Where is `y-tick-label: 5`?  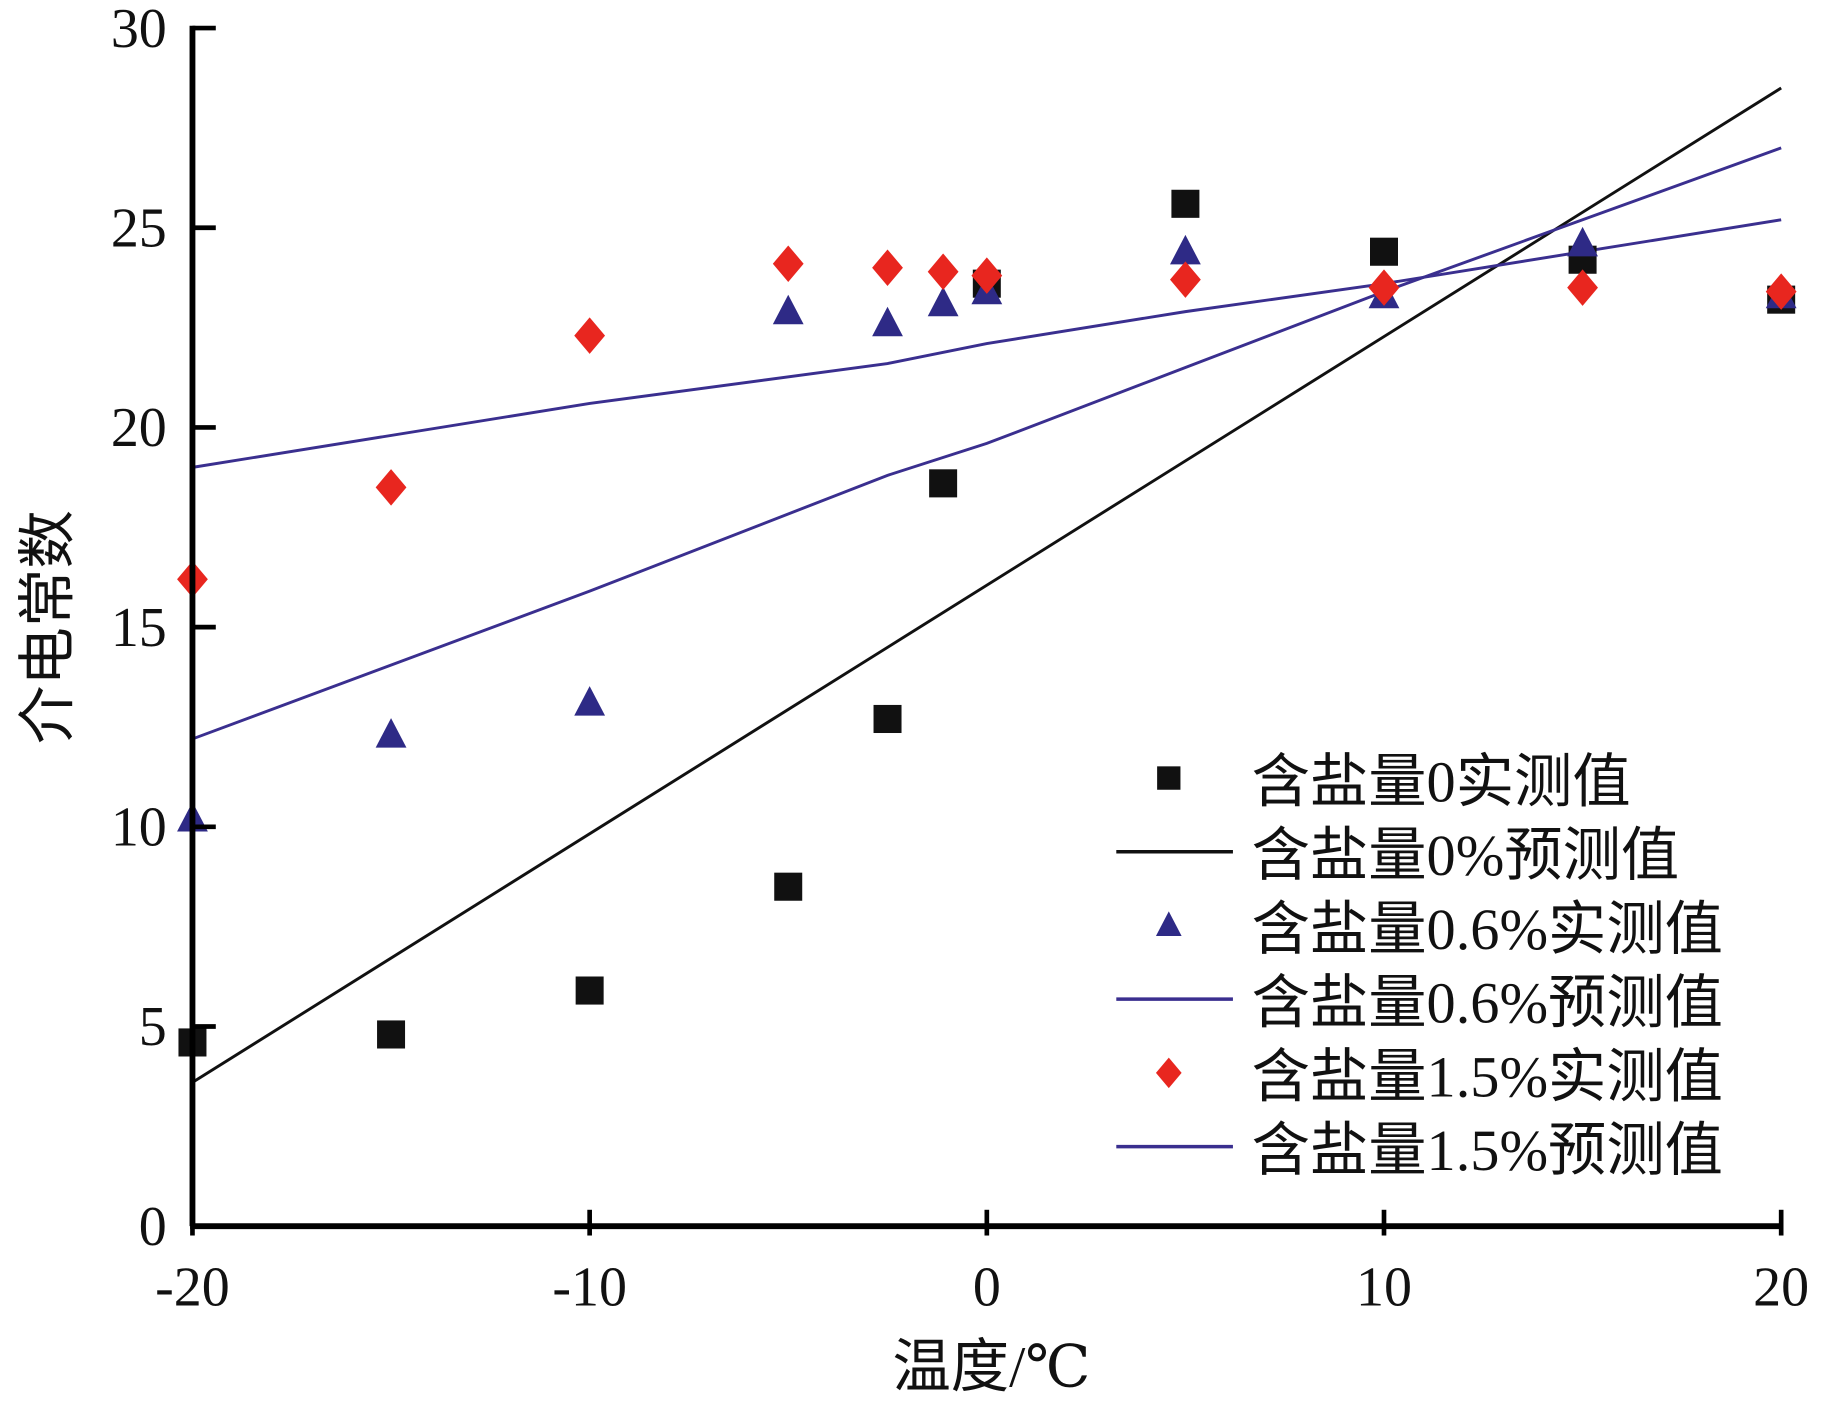 y-tick-label: 5 is located at coordinates (153, 1027).